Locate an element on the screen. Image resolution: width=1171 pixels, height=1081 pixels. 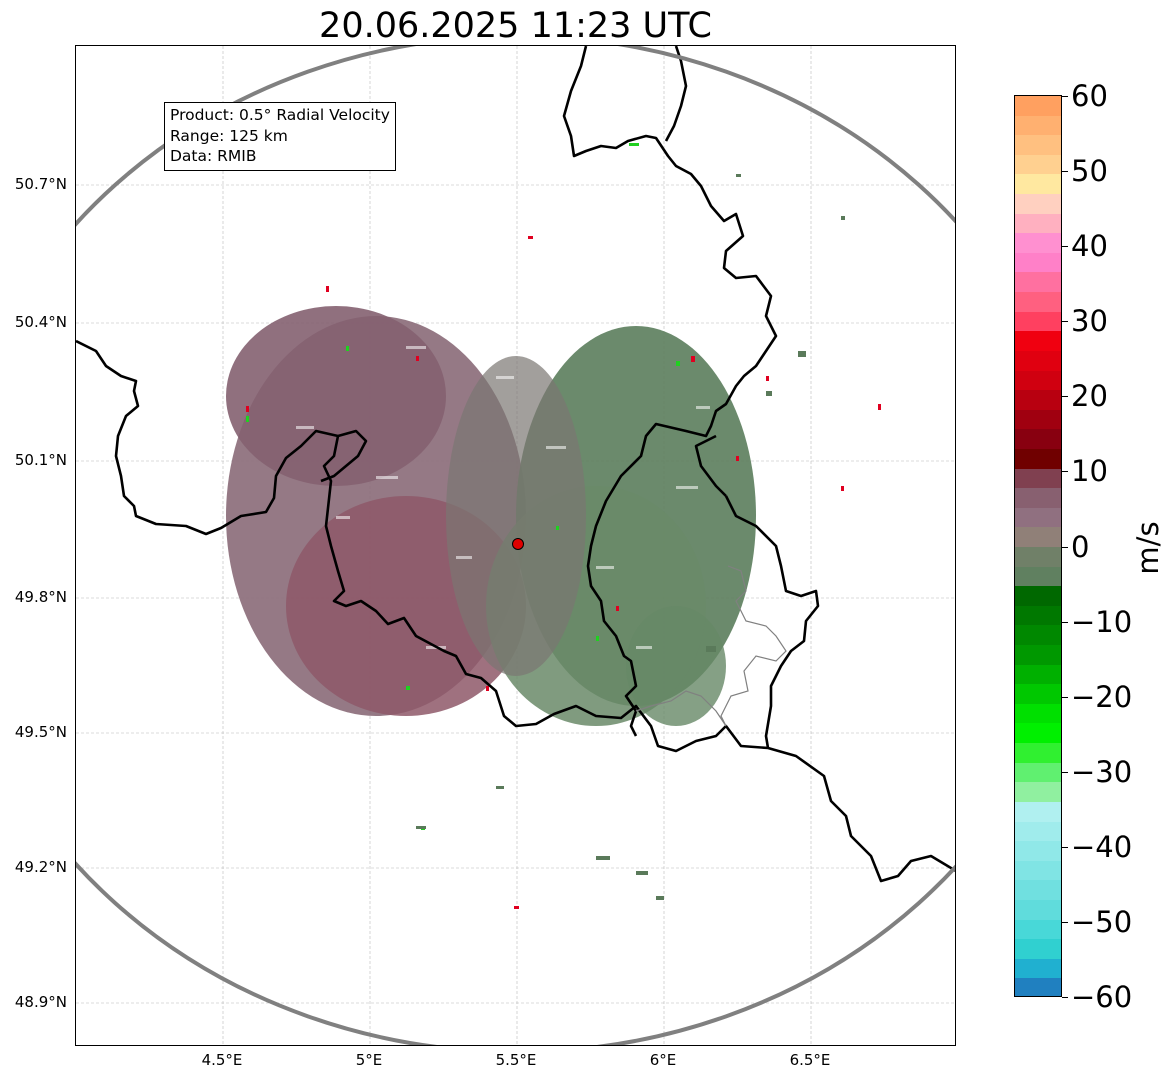
colorbar-tick-label: −30 is located at coordinates (1102, 771).